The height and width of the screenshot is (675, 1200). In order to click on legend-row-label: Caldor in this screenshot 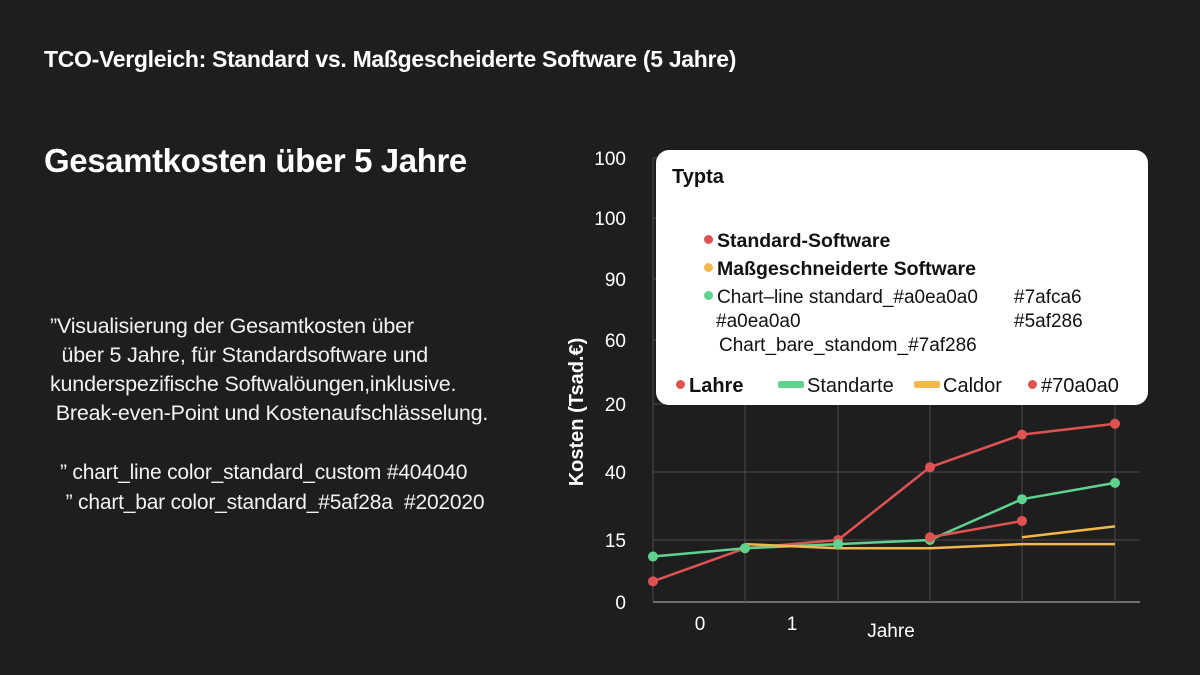, I will do `click(972, 386)`.